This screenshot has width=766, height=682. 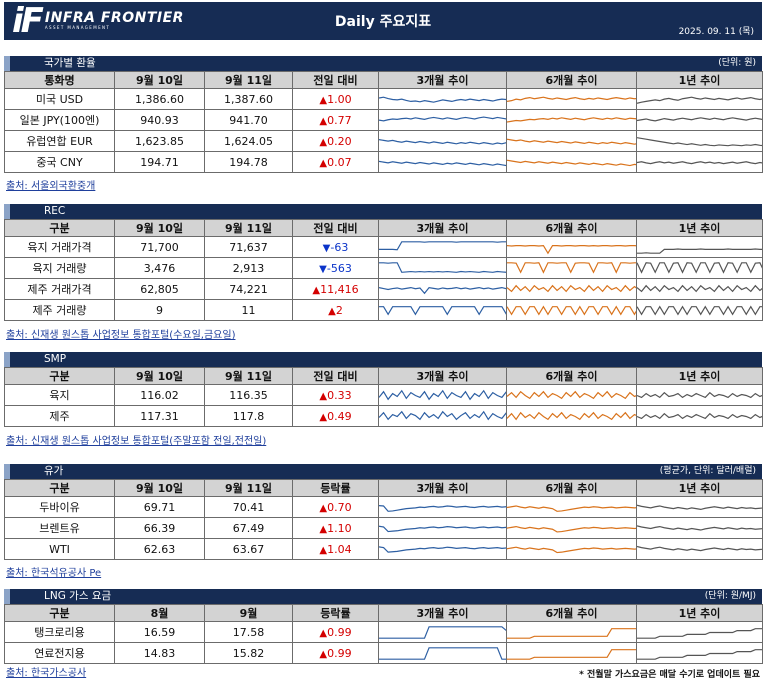 I want to click on table-row: 제주 117.31 117.8 ▲0.49, so click(x=383, y=416).